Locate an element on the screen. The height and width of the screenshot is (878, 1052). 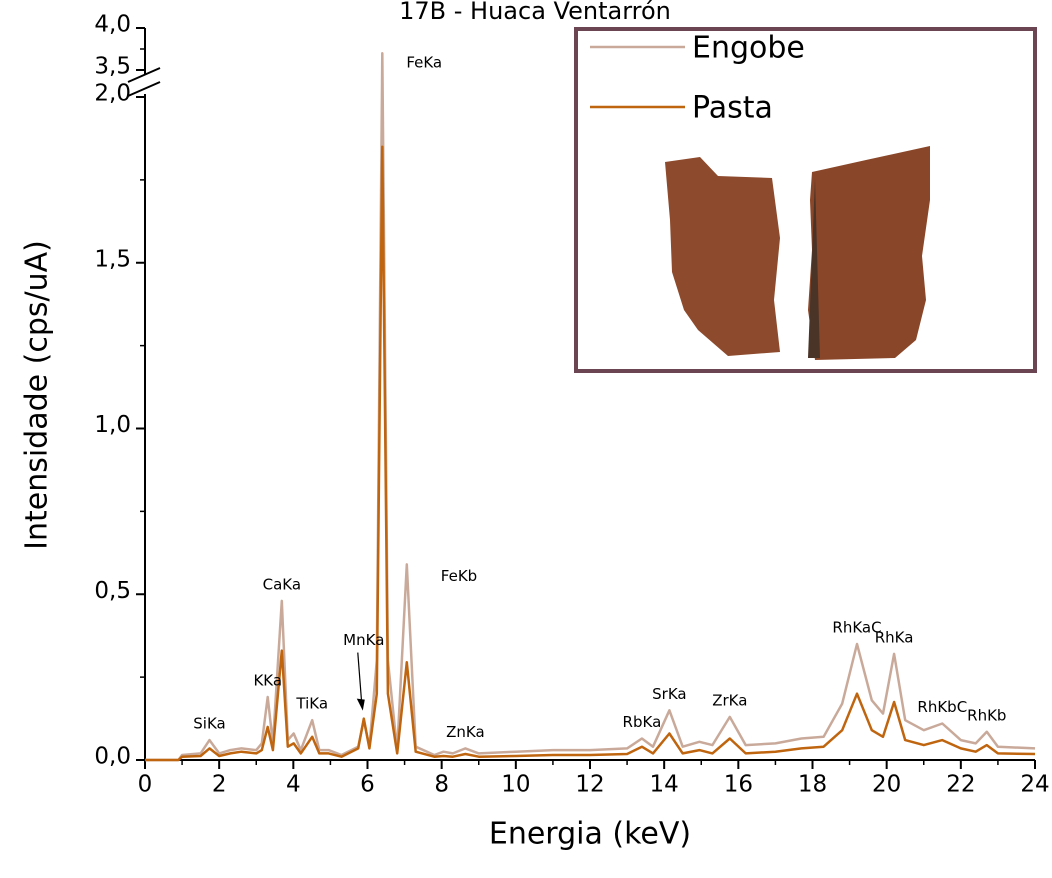
x-tick-label: 16 is located at coordinates (738, 785).